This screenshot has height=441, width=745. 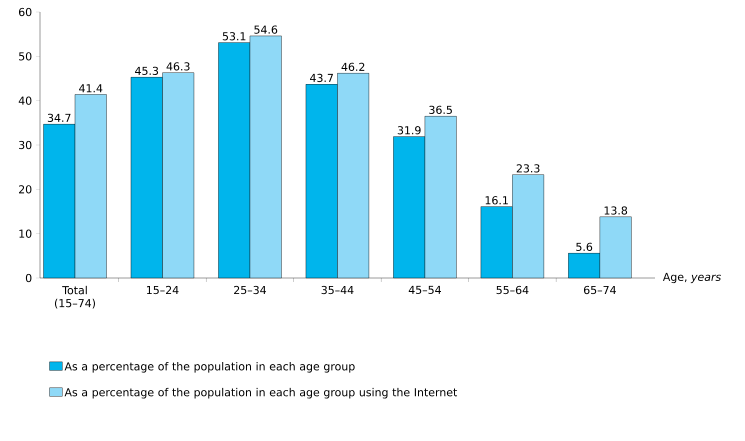 What do you see at coordinates (600, 290) in the screenshot?
I see `x-tick-label: 65–74` at bounding box center [600, 290].